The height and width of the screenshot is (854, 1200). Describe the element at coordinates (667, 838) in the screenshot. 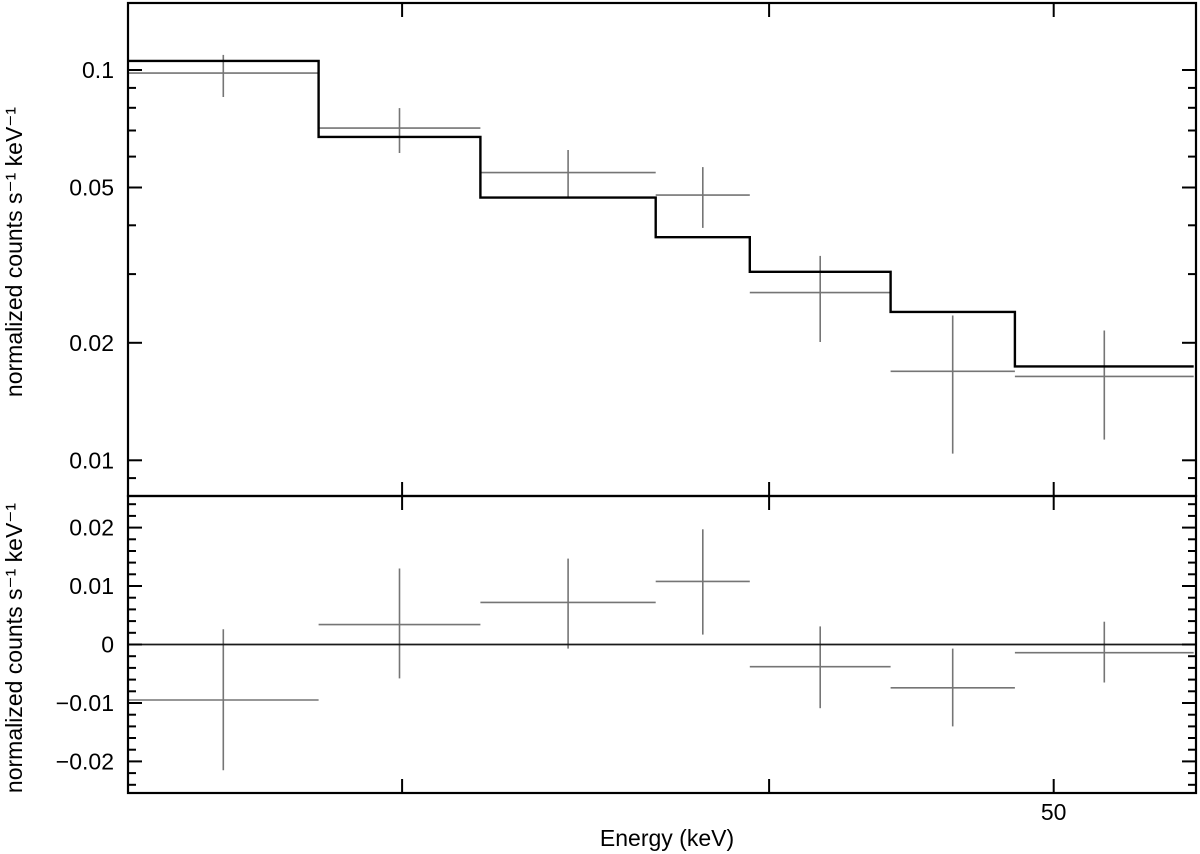

I see `x-axis-label: Energy (keV)` at that location.